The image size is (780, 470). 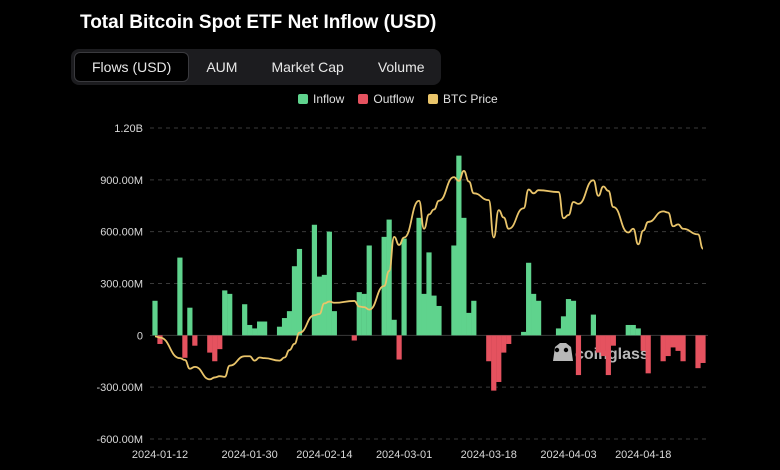 I want to click on y-tick-label: 900.00M, so click(x=121, y=181).